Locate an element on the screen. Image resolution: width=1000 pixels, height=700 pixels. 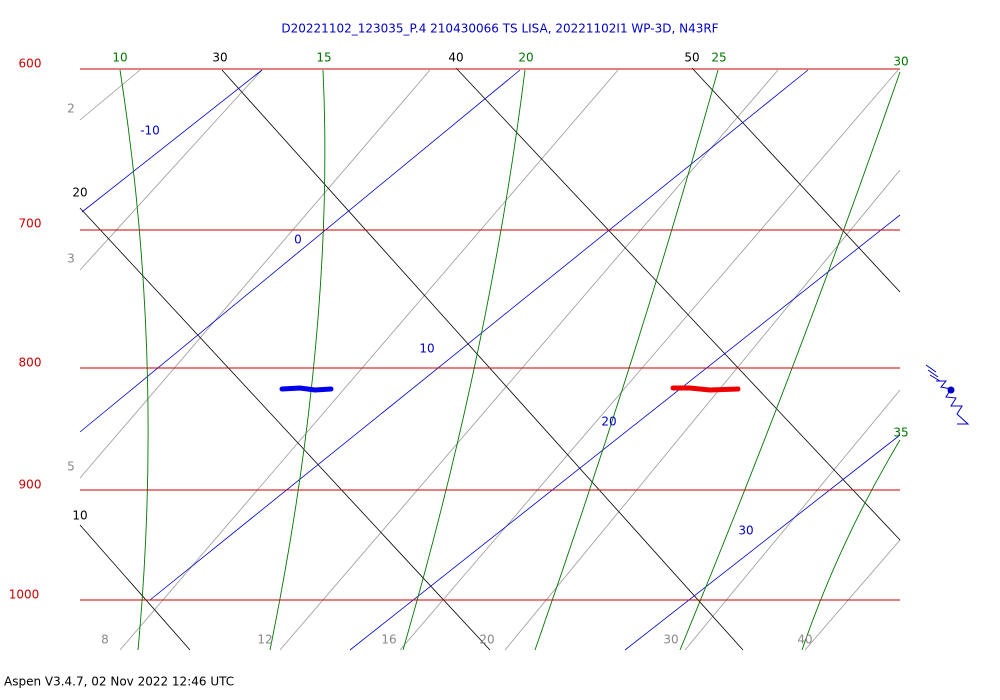
mixing-ratio-label: 5 is located at coordinates (71, 467).